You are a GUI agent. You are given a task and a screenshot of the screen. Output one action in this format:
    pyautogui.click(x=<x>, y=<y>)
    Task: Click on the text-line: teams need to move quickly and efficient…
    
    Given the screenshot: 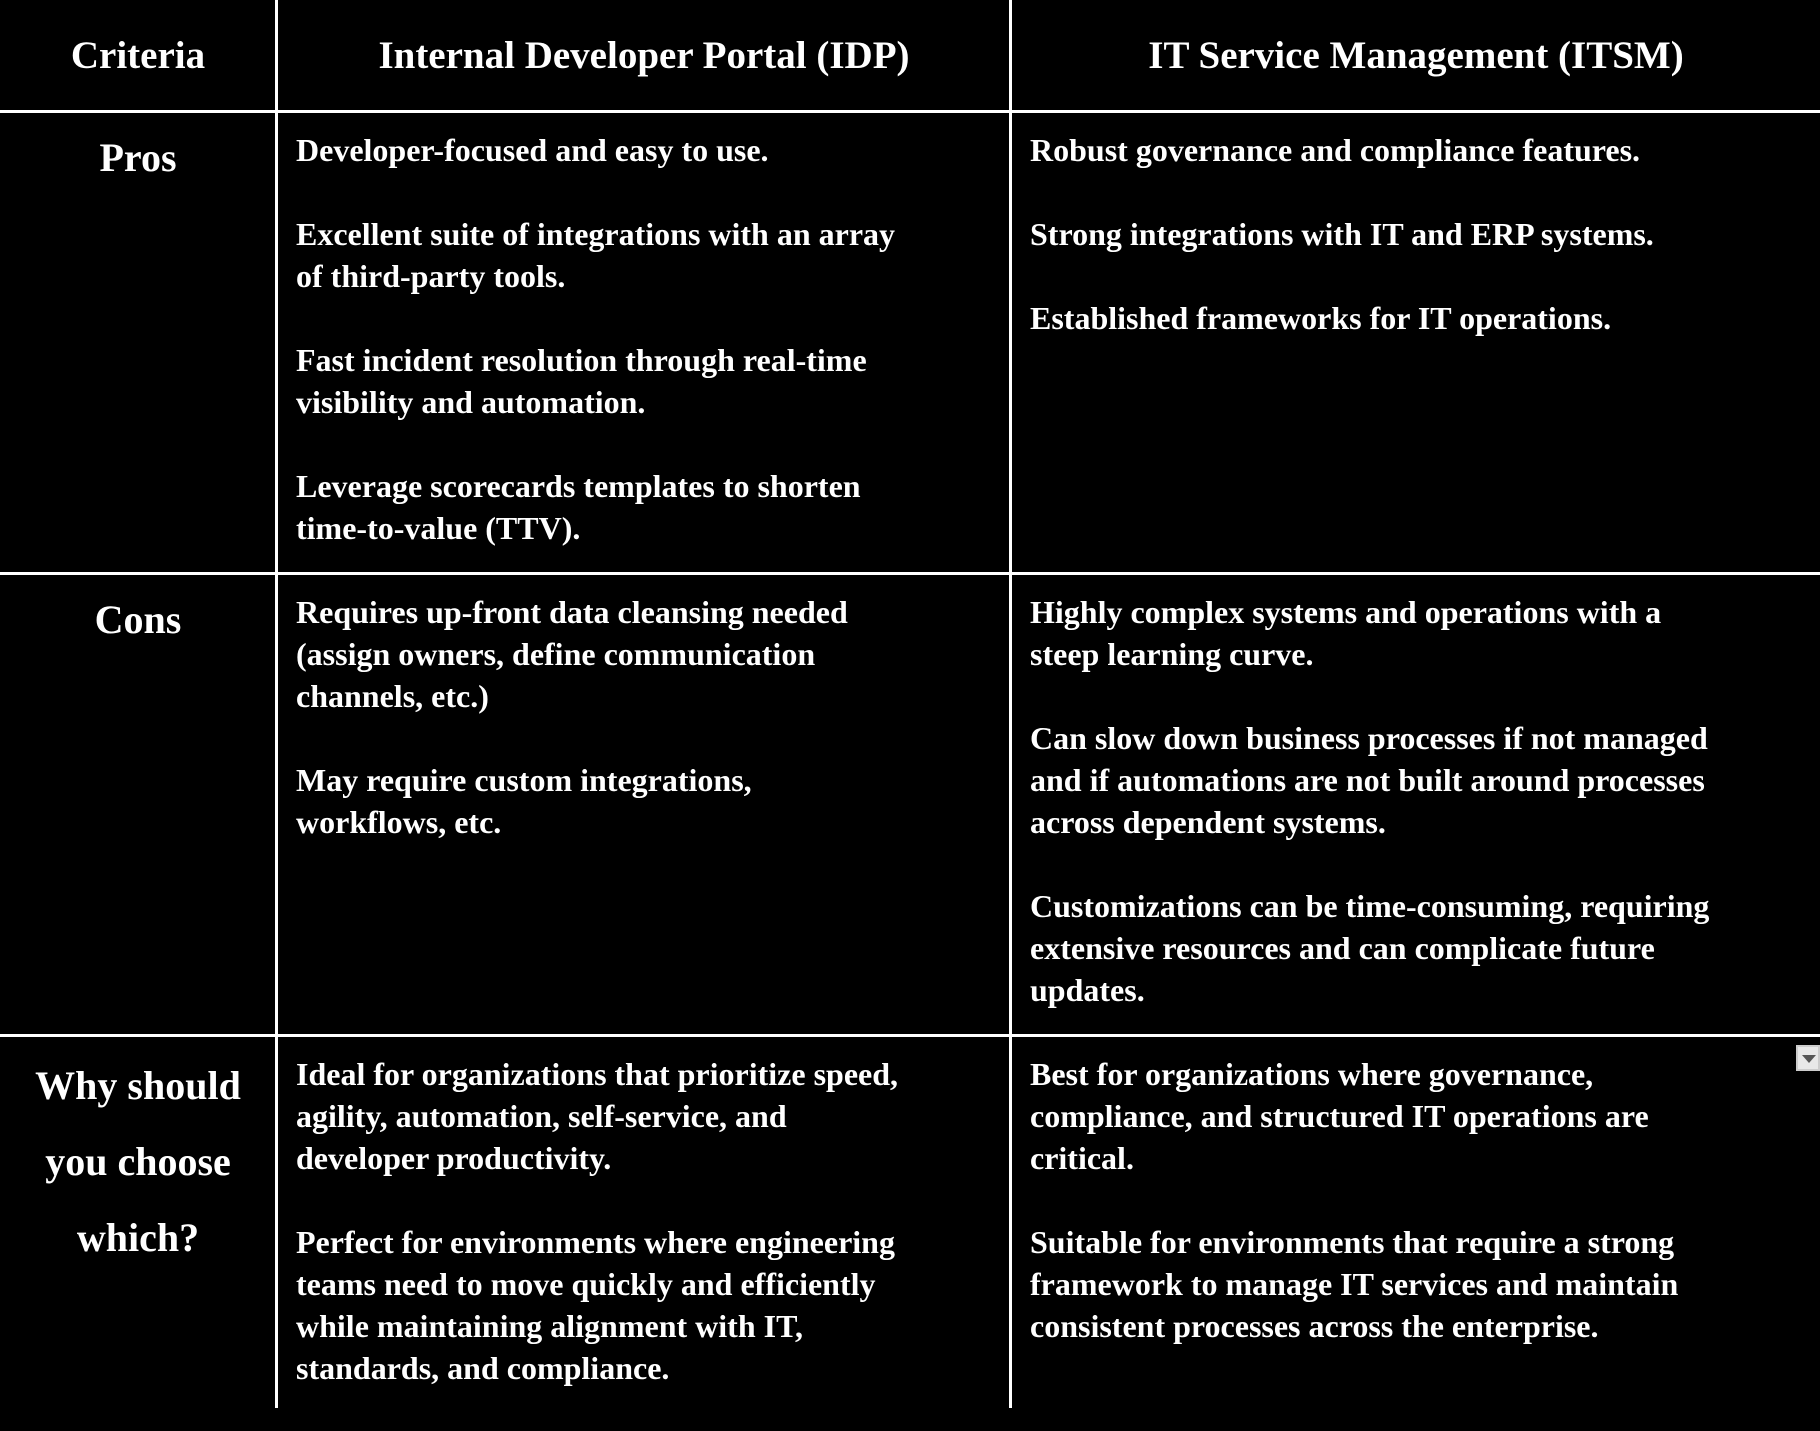 What is the action you would take?
    pyautogui.click(x=586, y=1284)
    